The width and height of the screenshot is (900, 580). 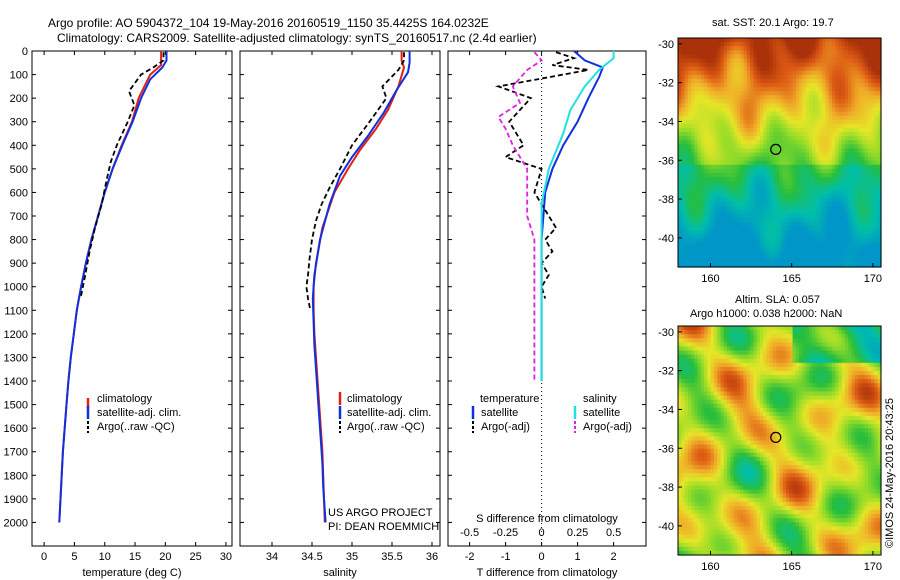 I want to click on map-frame, so click(x=779, y=152).